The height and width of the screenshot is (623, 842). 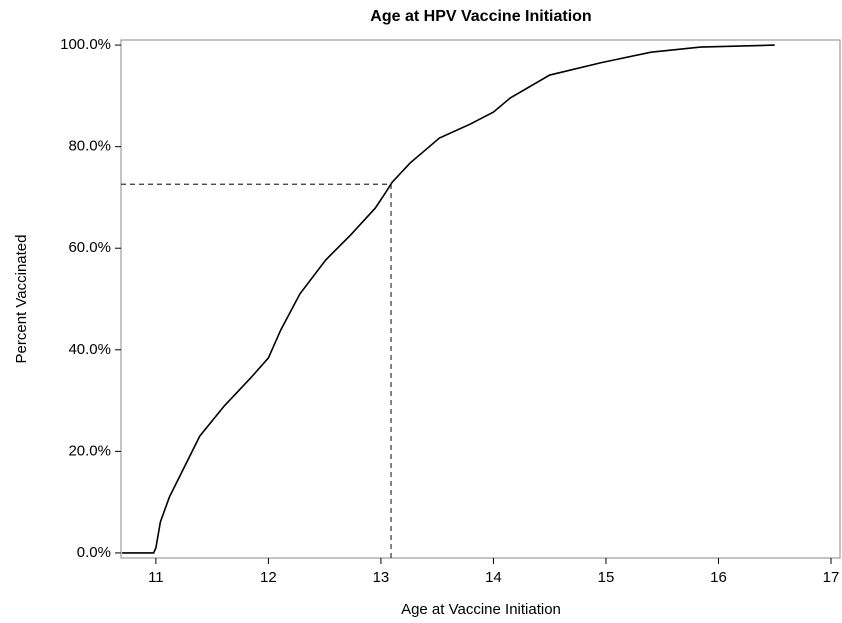 I want to click on x-tick-label: 16, so click(x=718, y=577).